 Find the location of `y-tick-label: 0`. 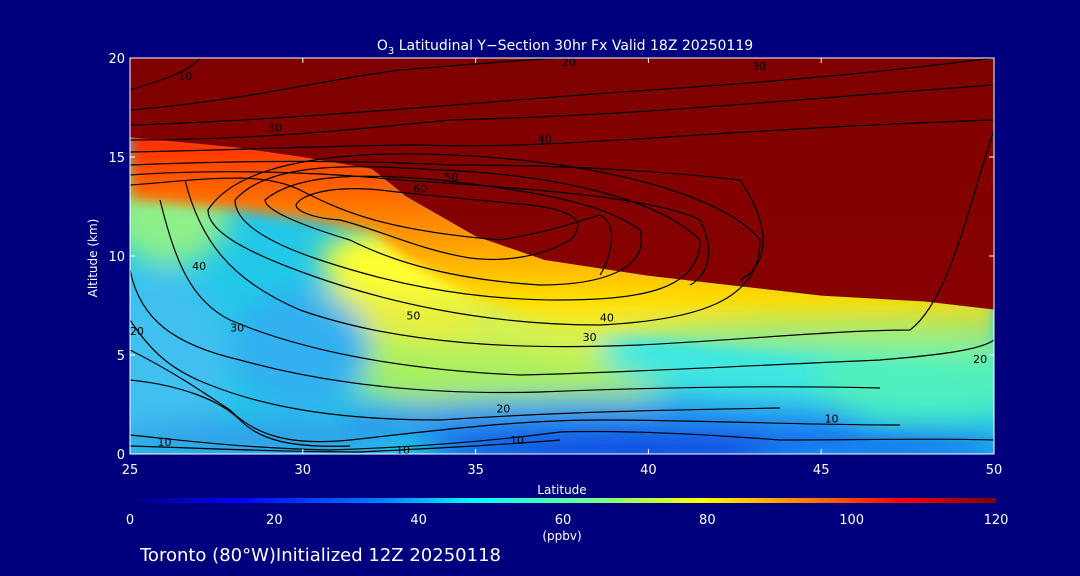

y-tick-label: 0 is located at coordinates (121, 455).